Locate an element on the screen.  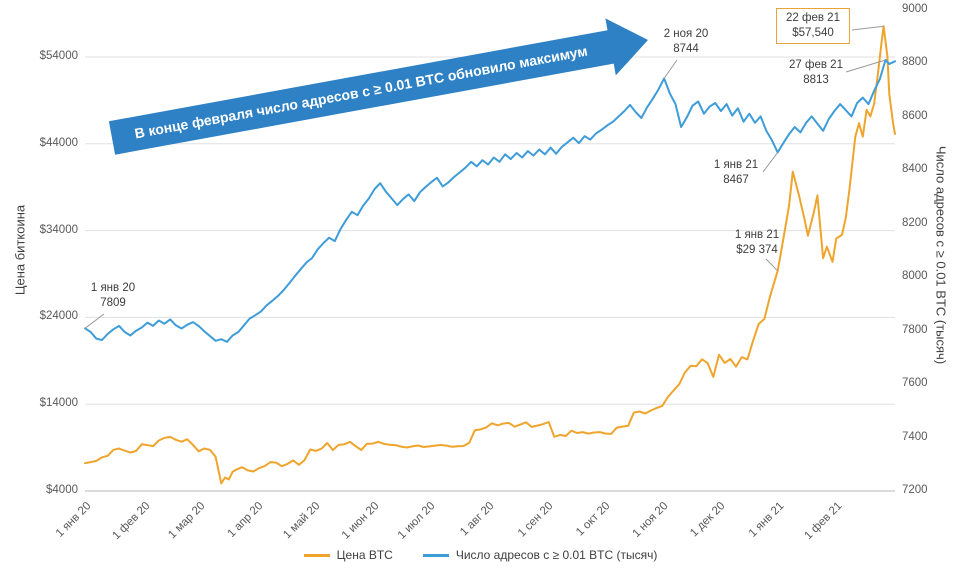
callout-arrow is located at coordinates (378, 86).